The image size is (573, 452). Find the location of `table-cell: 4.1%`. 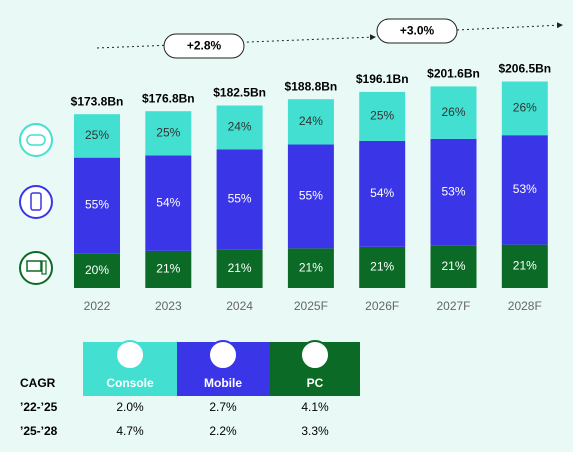

table-cell: 4.1% is located at coordinates (315, 407).